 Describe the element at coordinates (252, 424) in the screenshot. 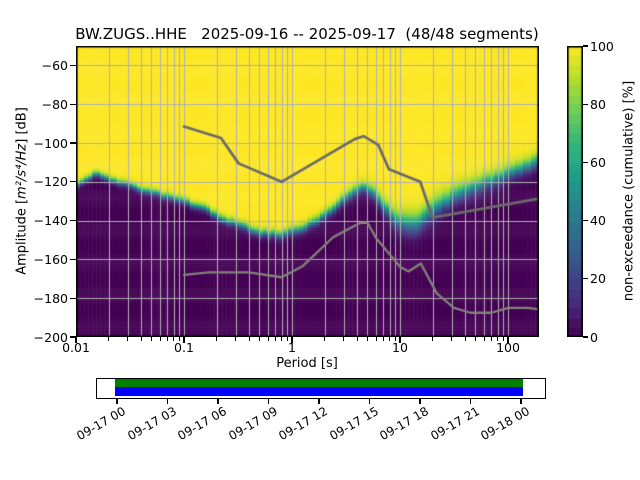

I see `timeline-date-label: 09-17 09` at that location.